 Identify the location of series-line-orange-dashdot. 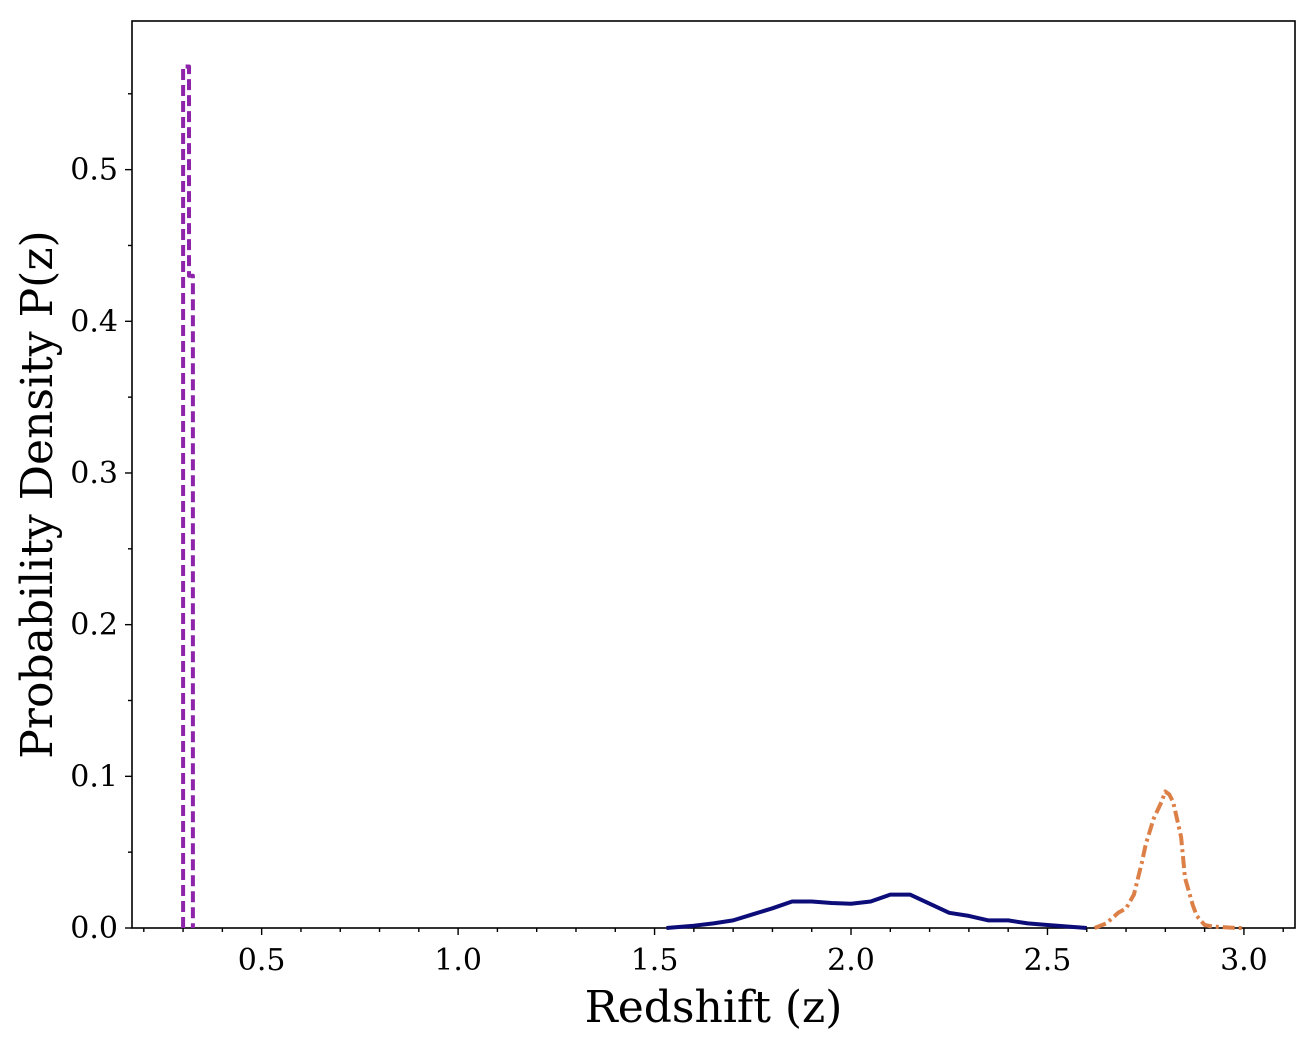
(1168, 859).